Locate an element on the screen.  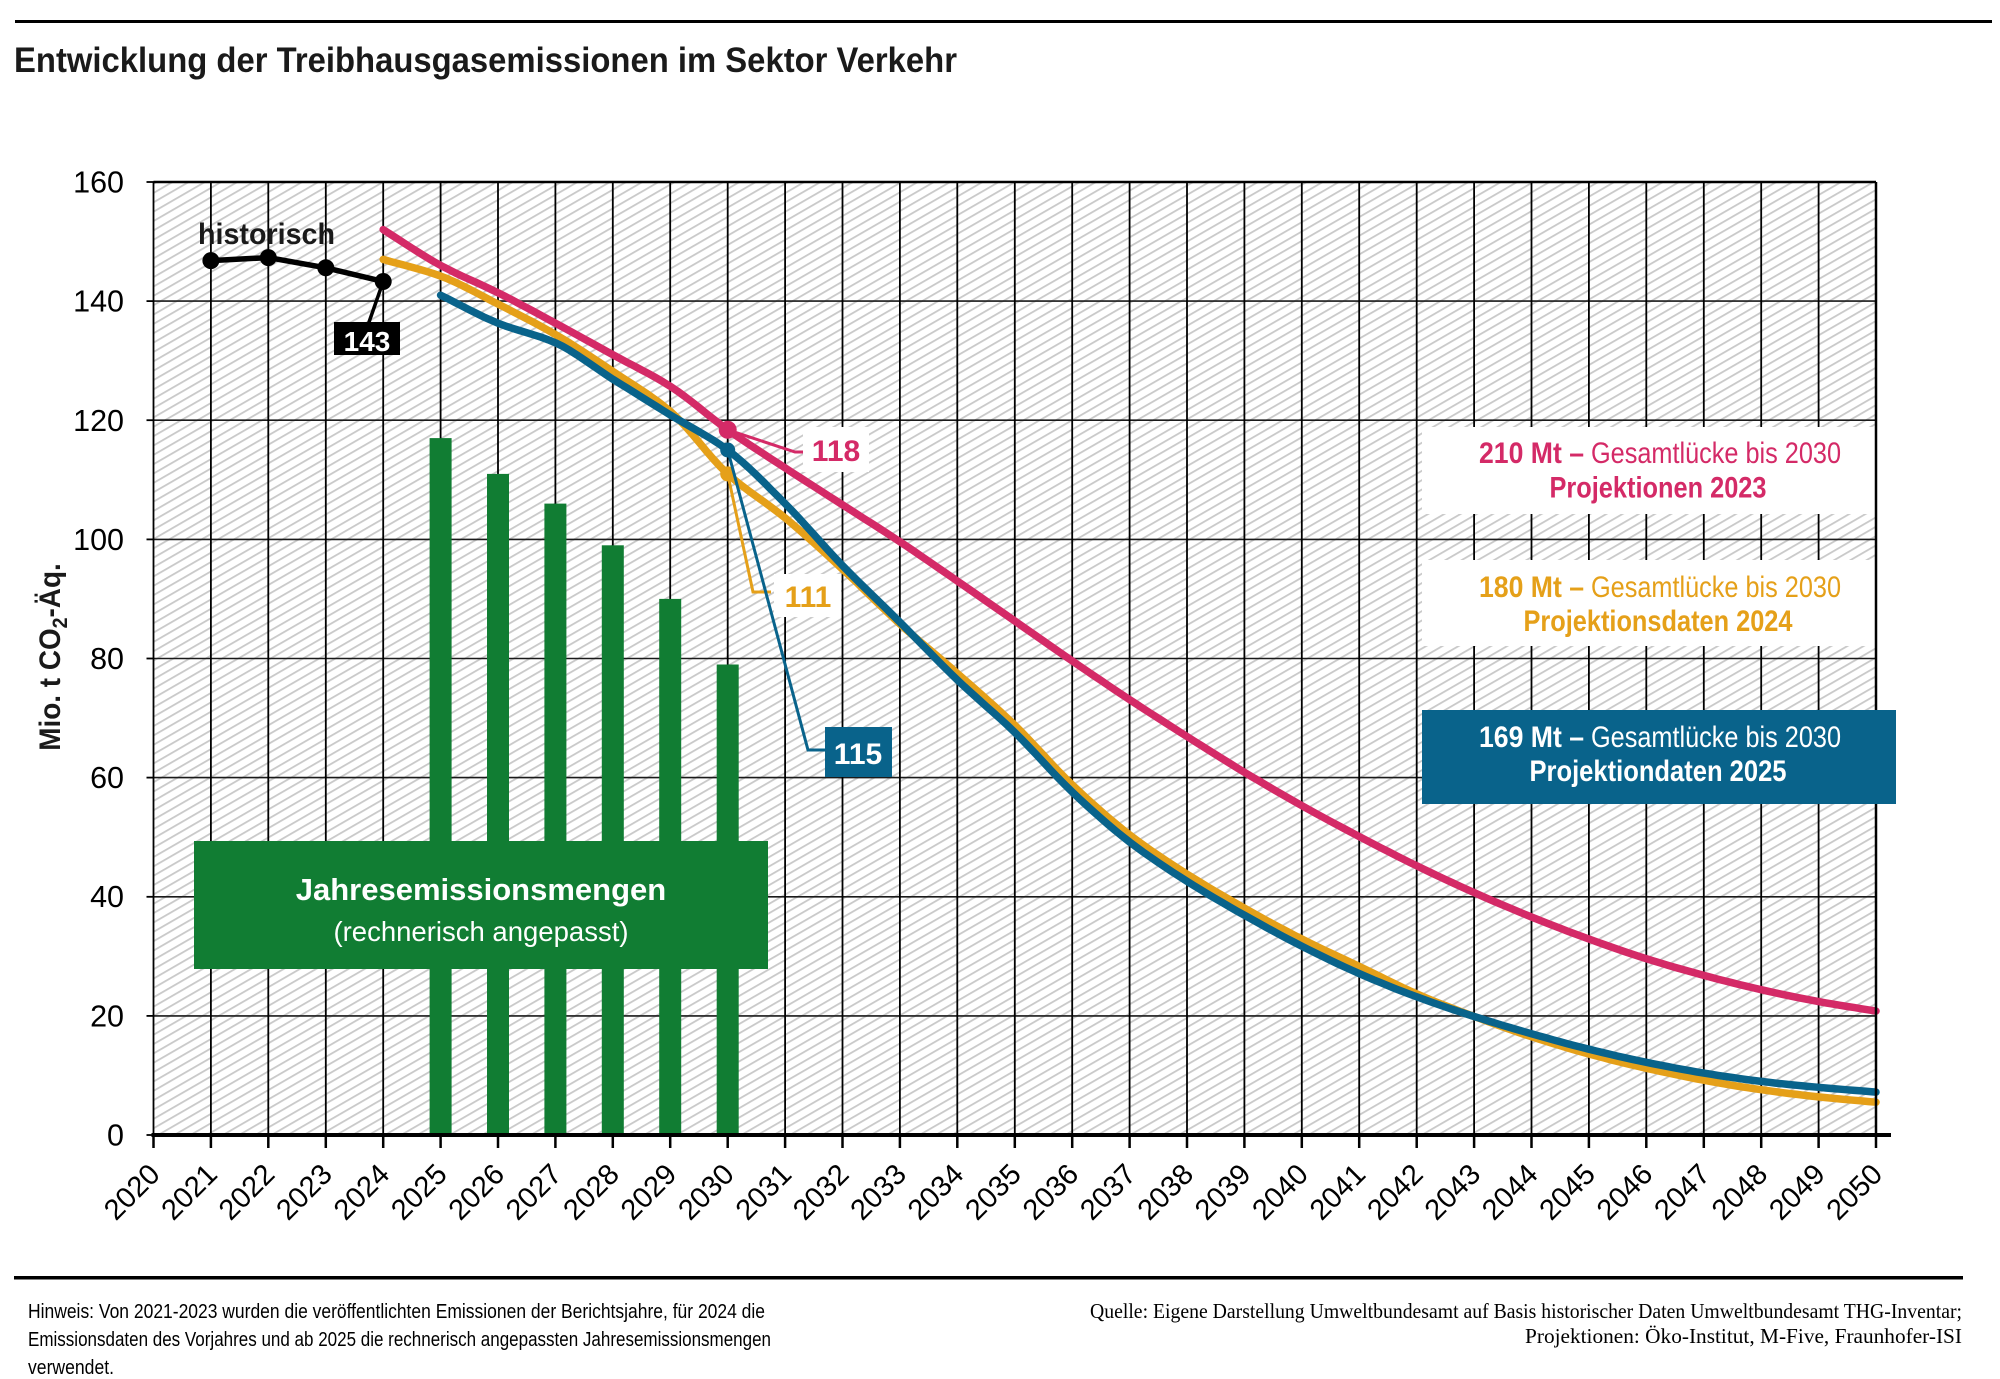
svg-text: Jahresemissionsmengen is located at coordinates (481, 889).